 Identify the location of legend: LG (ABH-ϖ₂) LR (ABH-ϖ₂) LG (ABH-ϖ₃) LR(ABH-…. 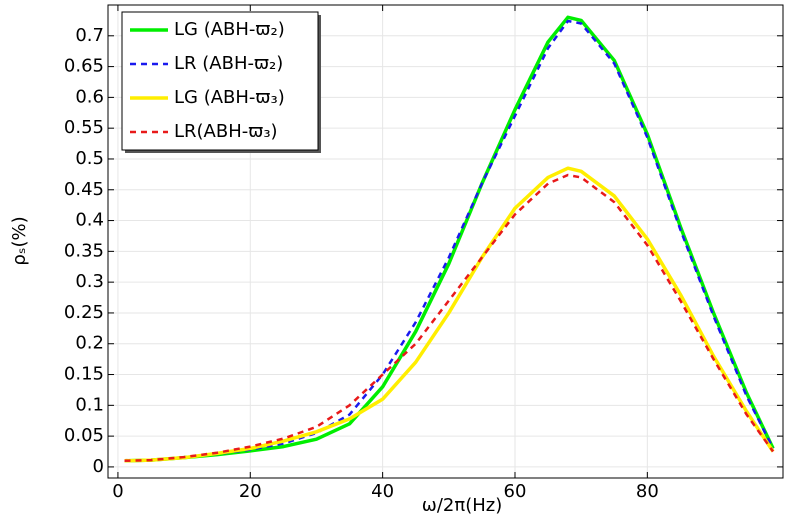
(220, 81).